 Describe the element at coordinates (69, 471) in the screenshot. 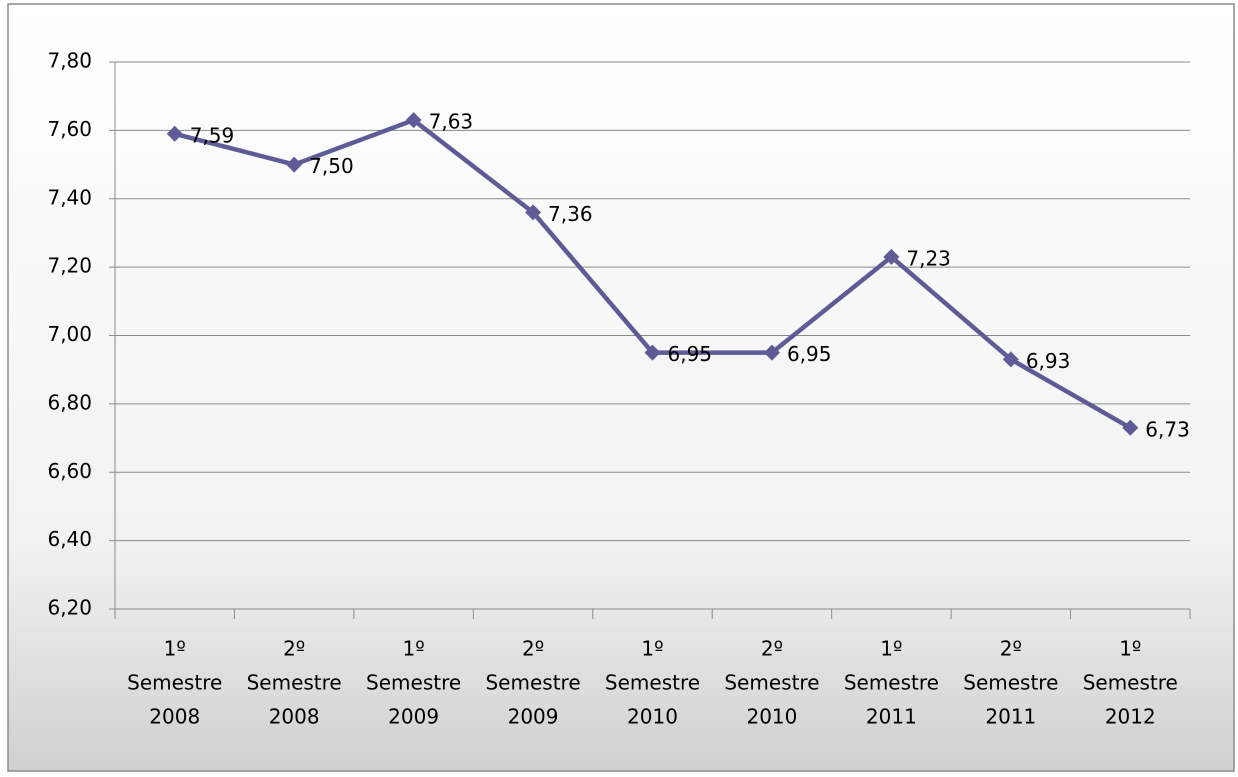

I see `y-tick-label: 6,60` at that location.